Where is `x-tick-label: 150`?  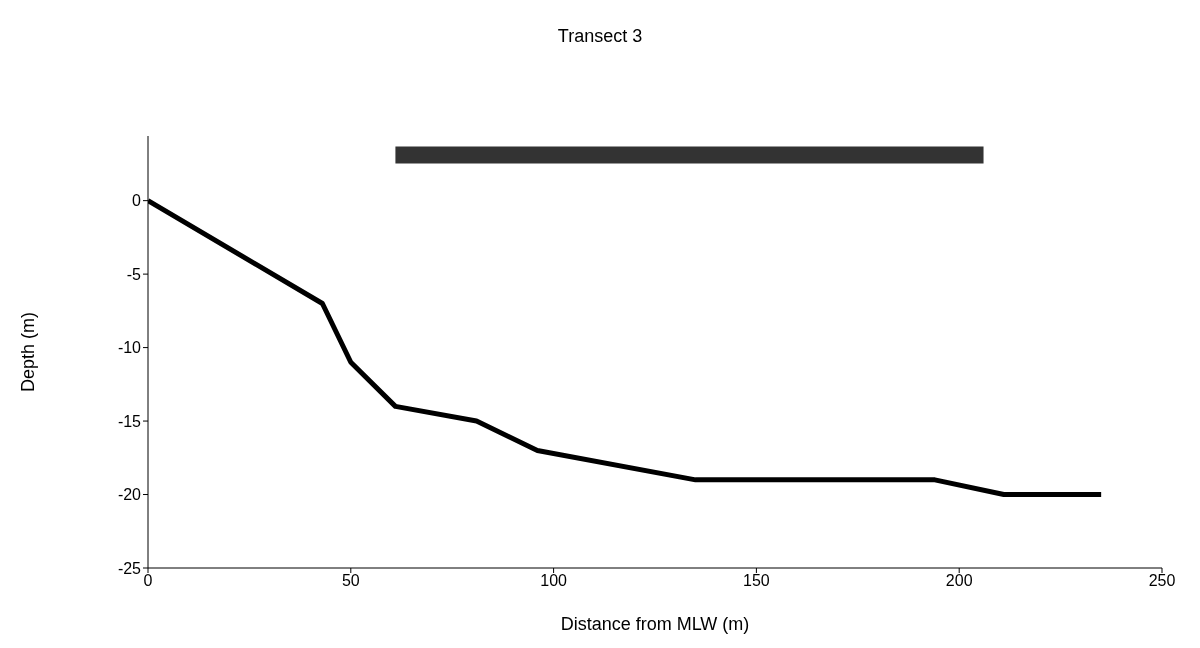
x-tick-label: 150 is located at coordinates (756, 581).